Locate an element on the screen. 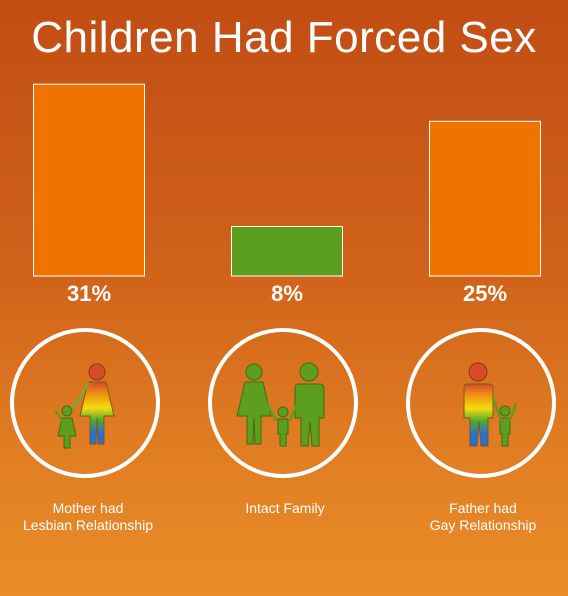 The height and width of the screenshot is (596, 568). chart-title: Children Had Forced Sex is located at coordinates (284, 37).